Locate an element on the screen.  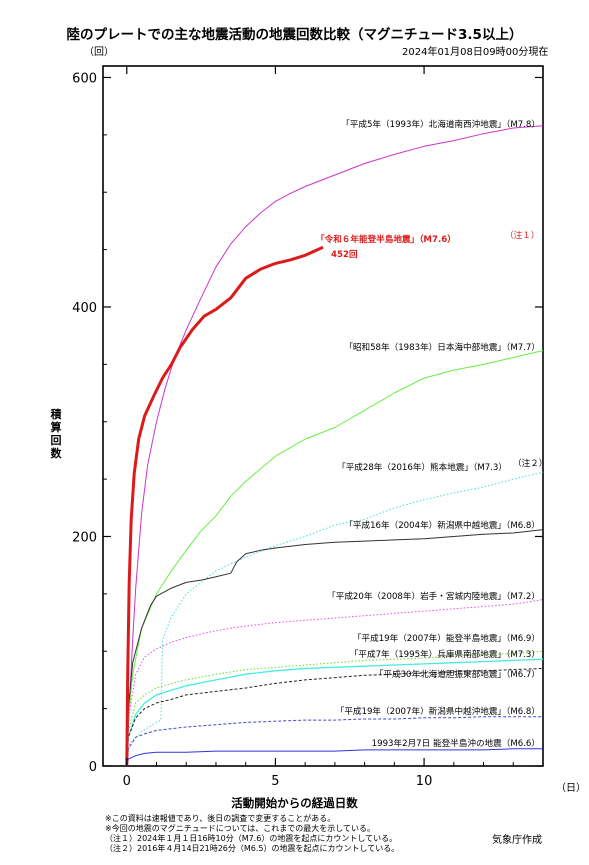
series-label-8: 「平成30年北海道胆振東部地震」（M6.7） is located at coordinates (457, 674).